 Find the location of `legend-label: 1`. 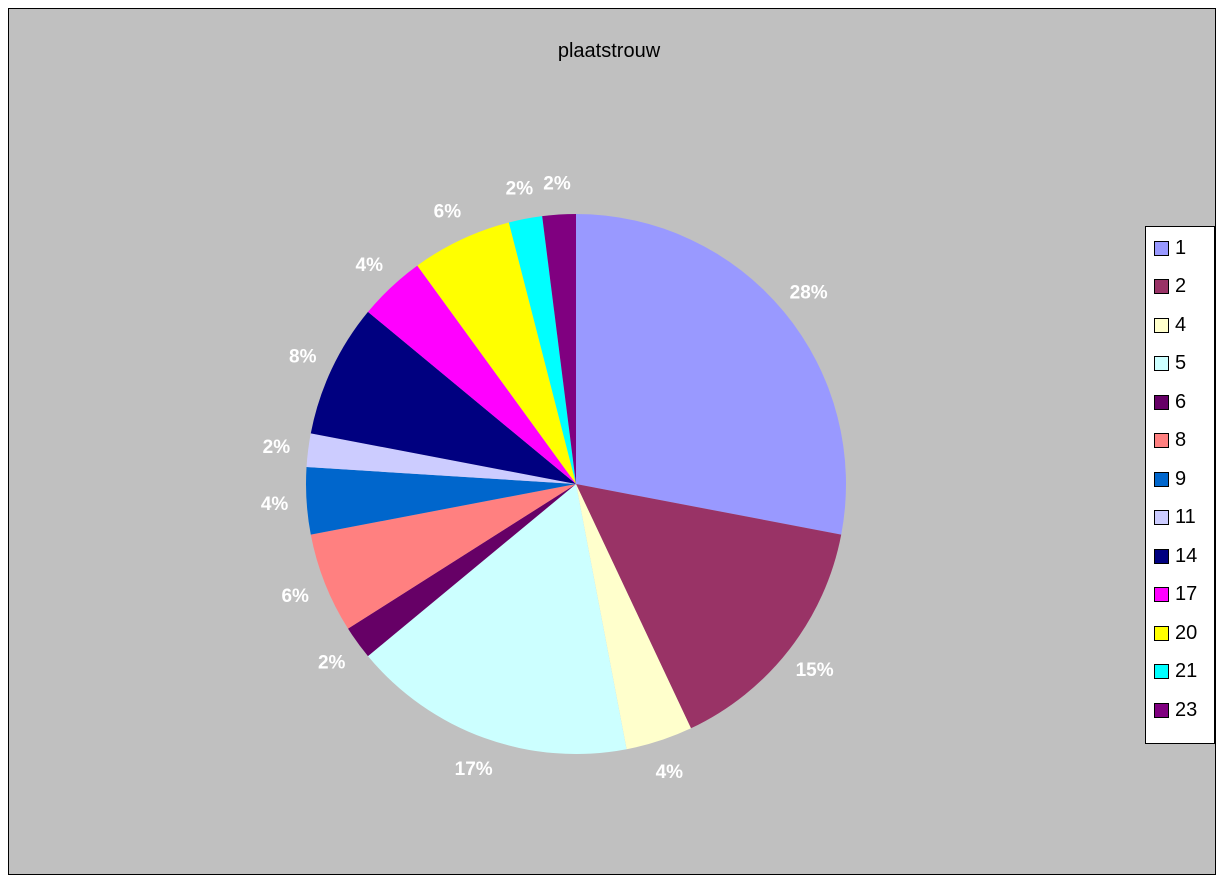

legend-label: 1 is located at coordinates (1181, 247).